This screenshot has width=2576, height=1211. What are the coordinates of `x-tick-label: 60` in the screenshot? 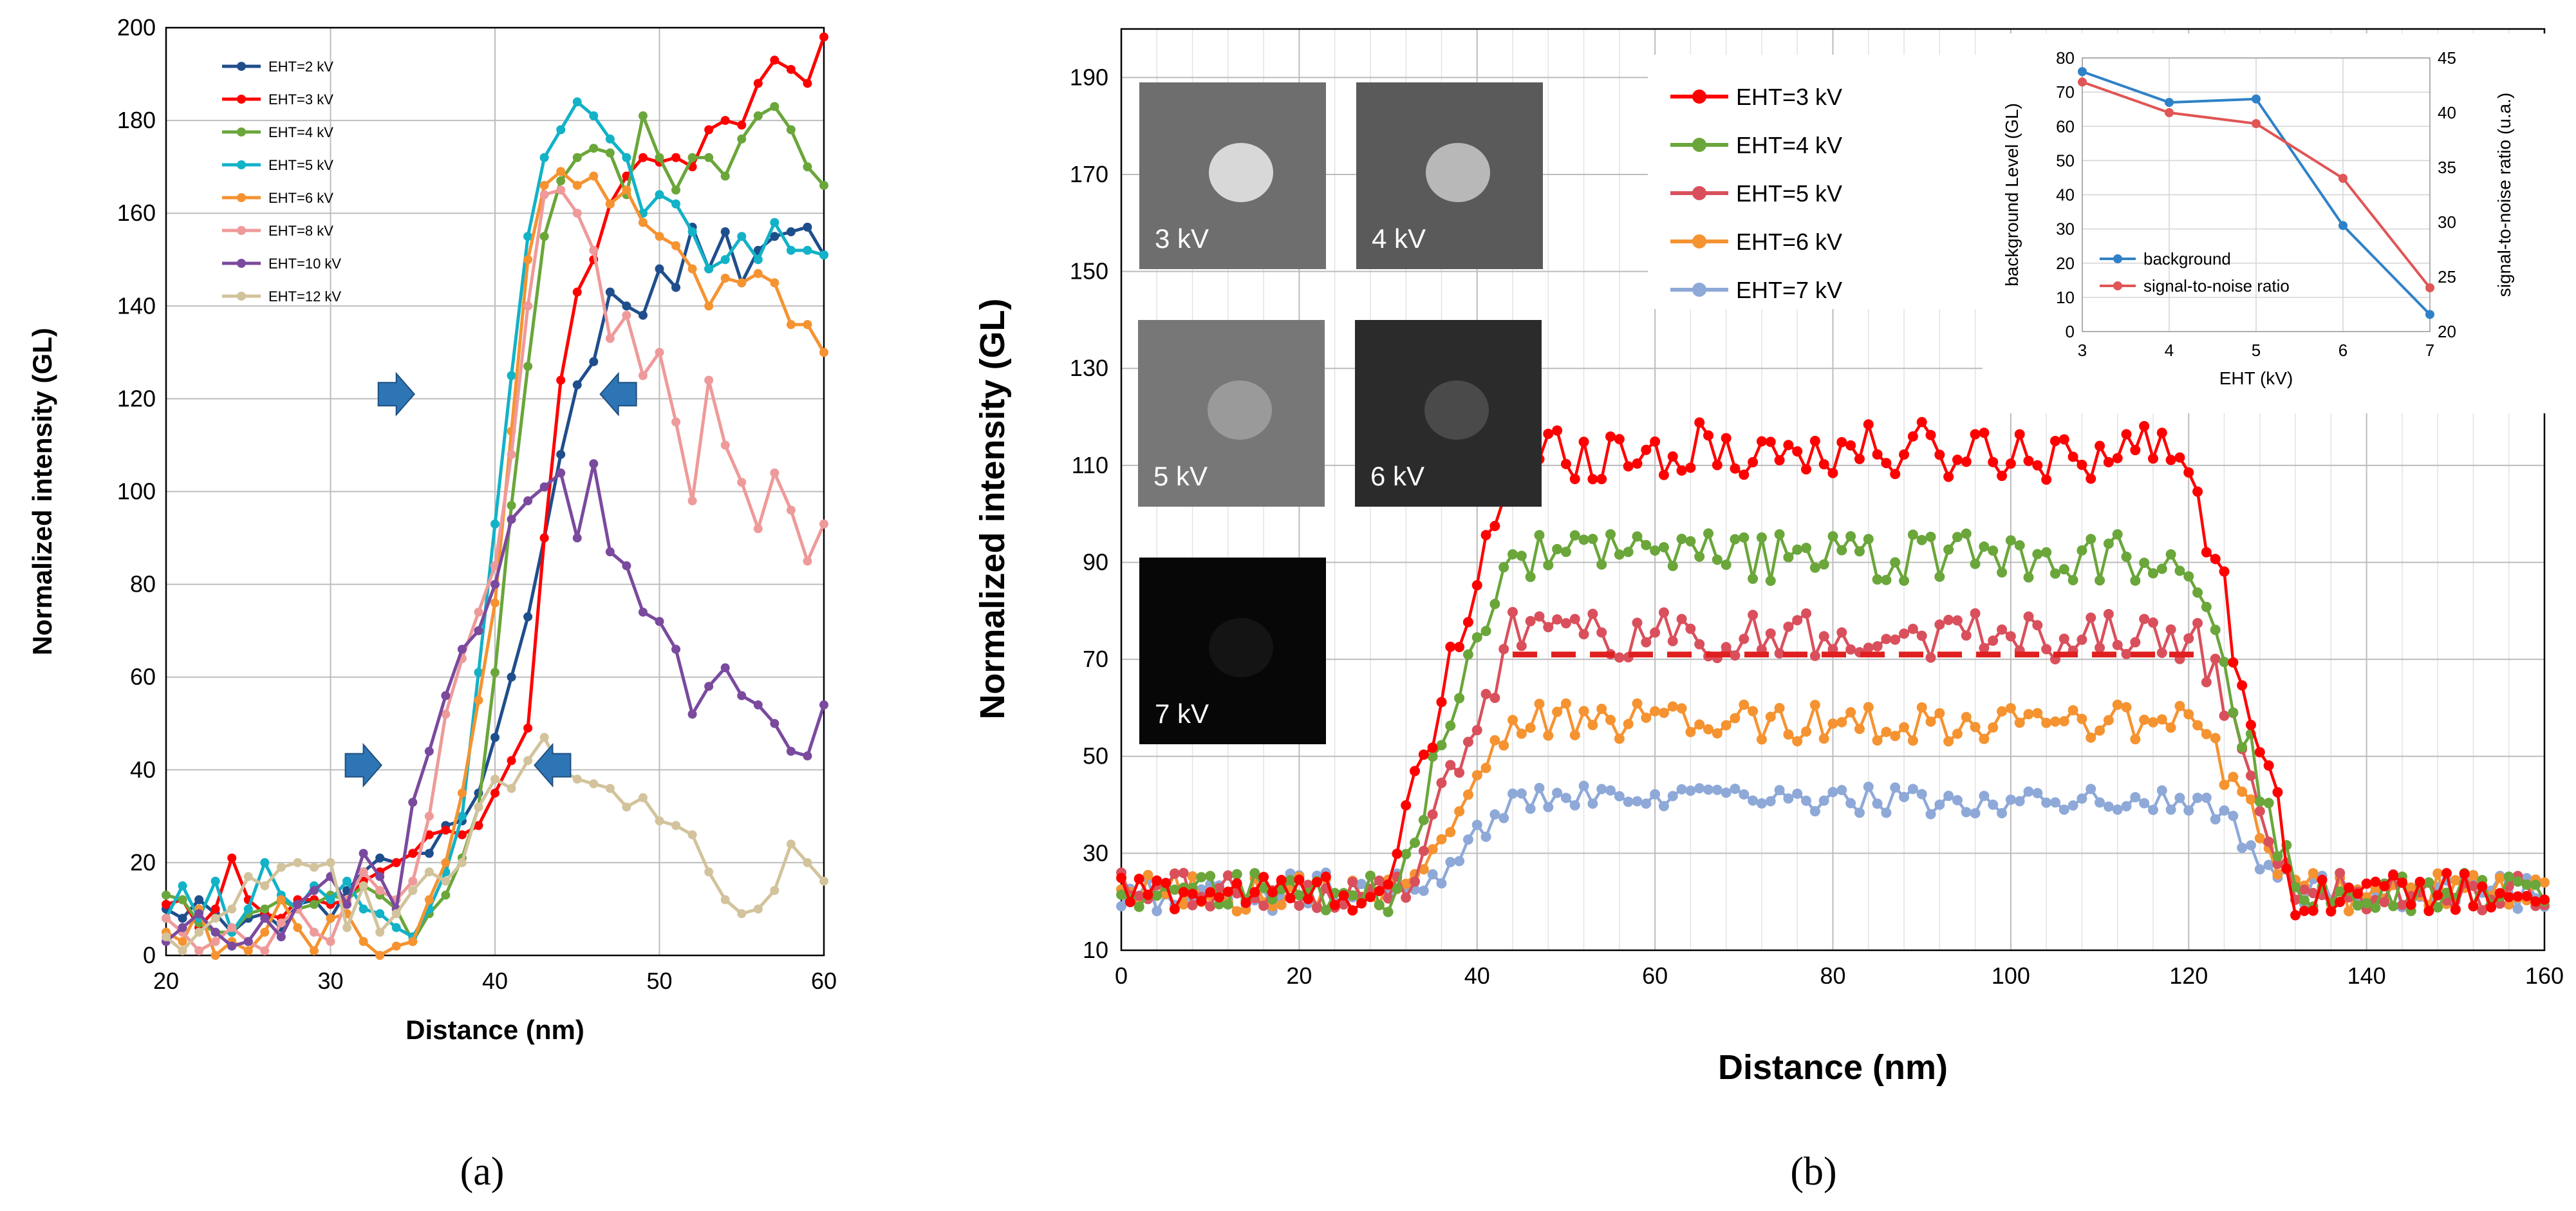 It's located at (1655, 975).